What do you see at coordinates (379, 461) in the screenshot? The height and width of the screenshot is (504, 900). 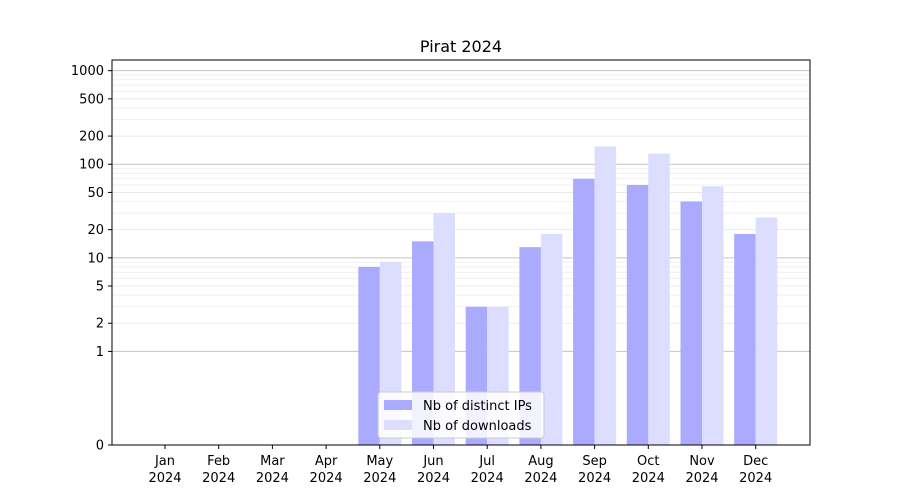 I see `x-tick-label-month: May` at bounding box center [379, 461].